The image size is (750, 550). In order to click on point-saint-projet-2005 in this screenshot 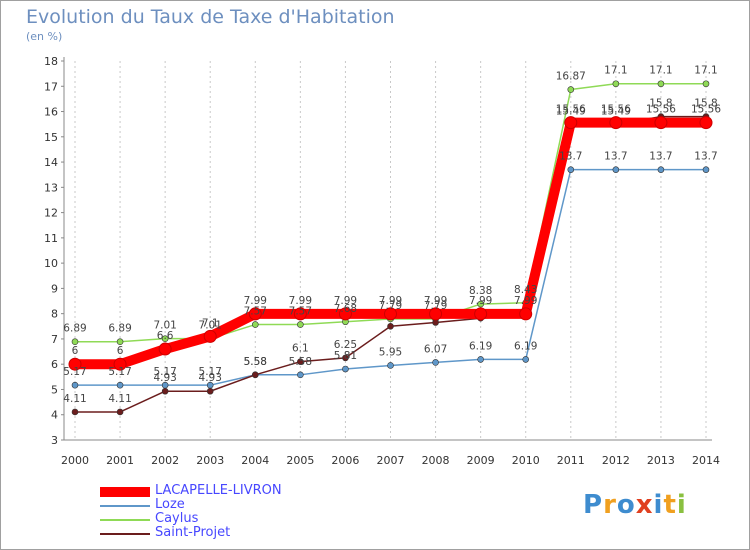, I will do `click(300, 361)`.